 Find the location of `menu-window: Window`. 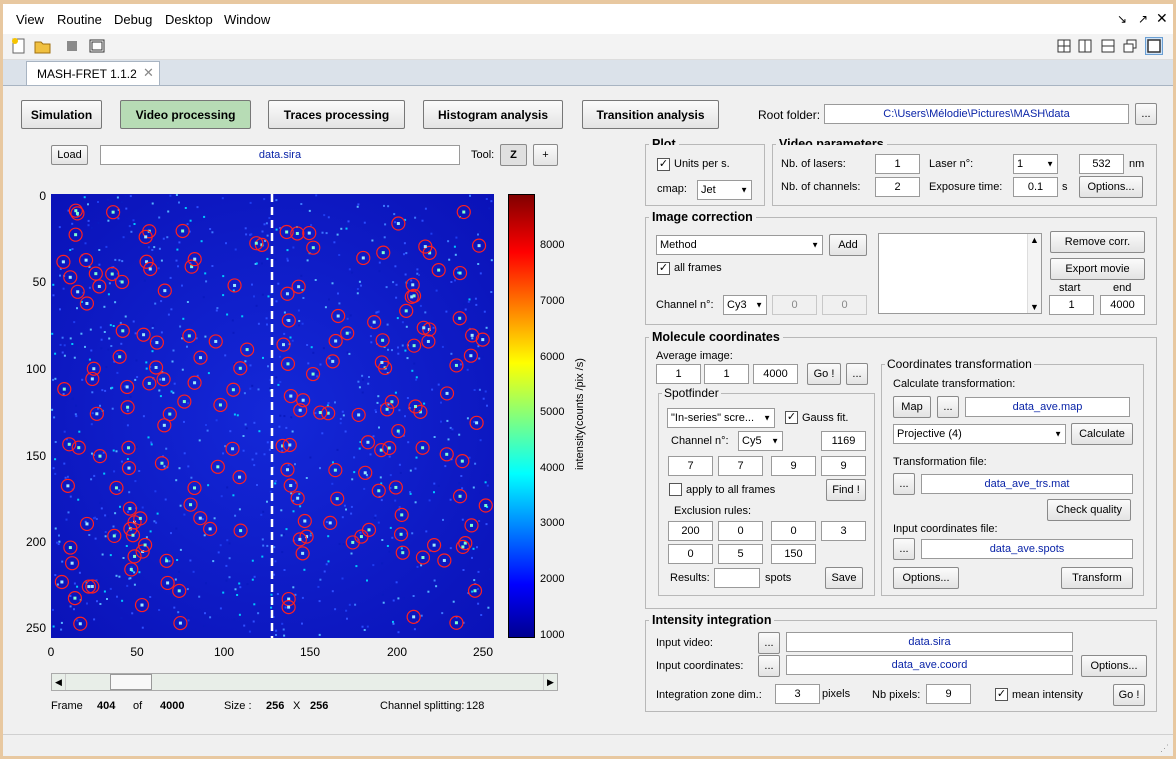

menu-window: Window is located at coordinates (247, 19).